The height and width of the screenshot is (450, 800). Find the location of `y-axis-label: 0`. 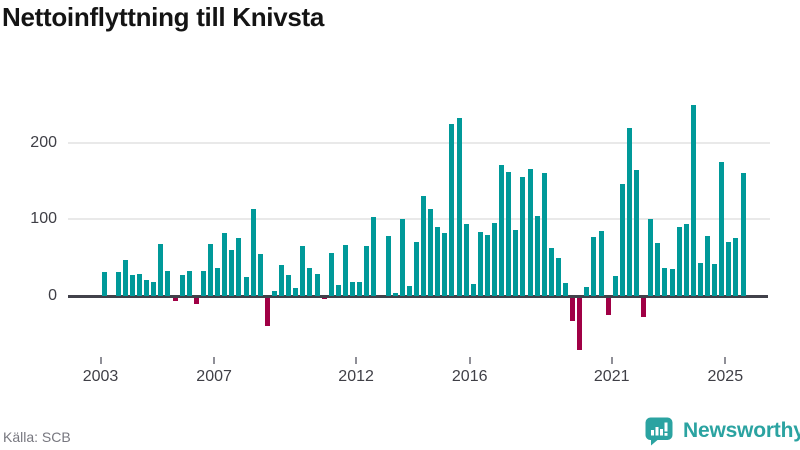

y-axis-label: 0 is located at coordinates (52, 295).